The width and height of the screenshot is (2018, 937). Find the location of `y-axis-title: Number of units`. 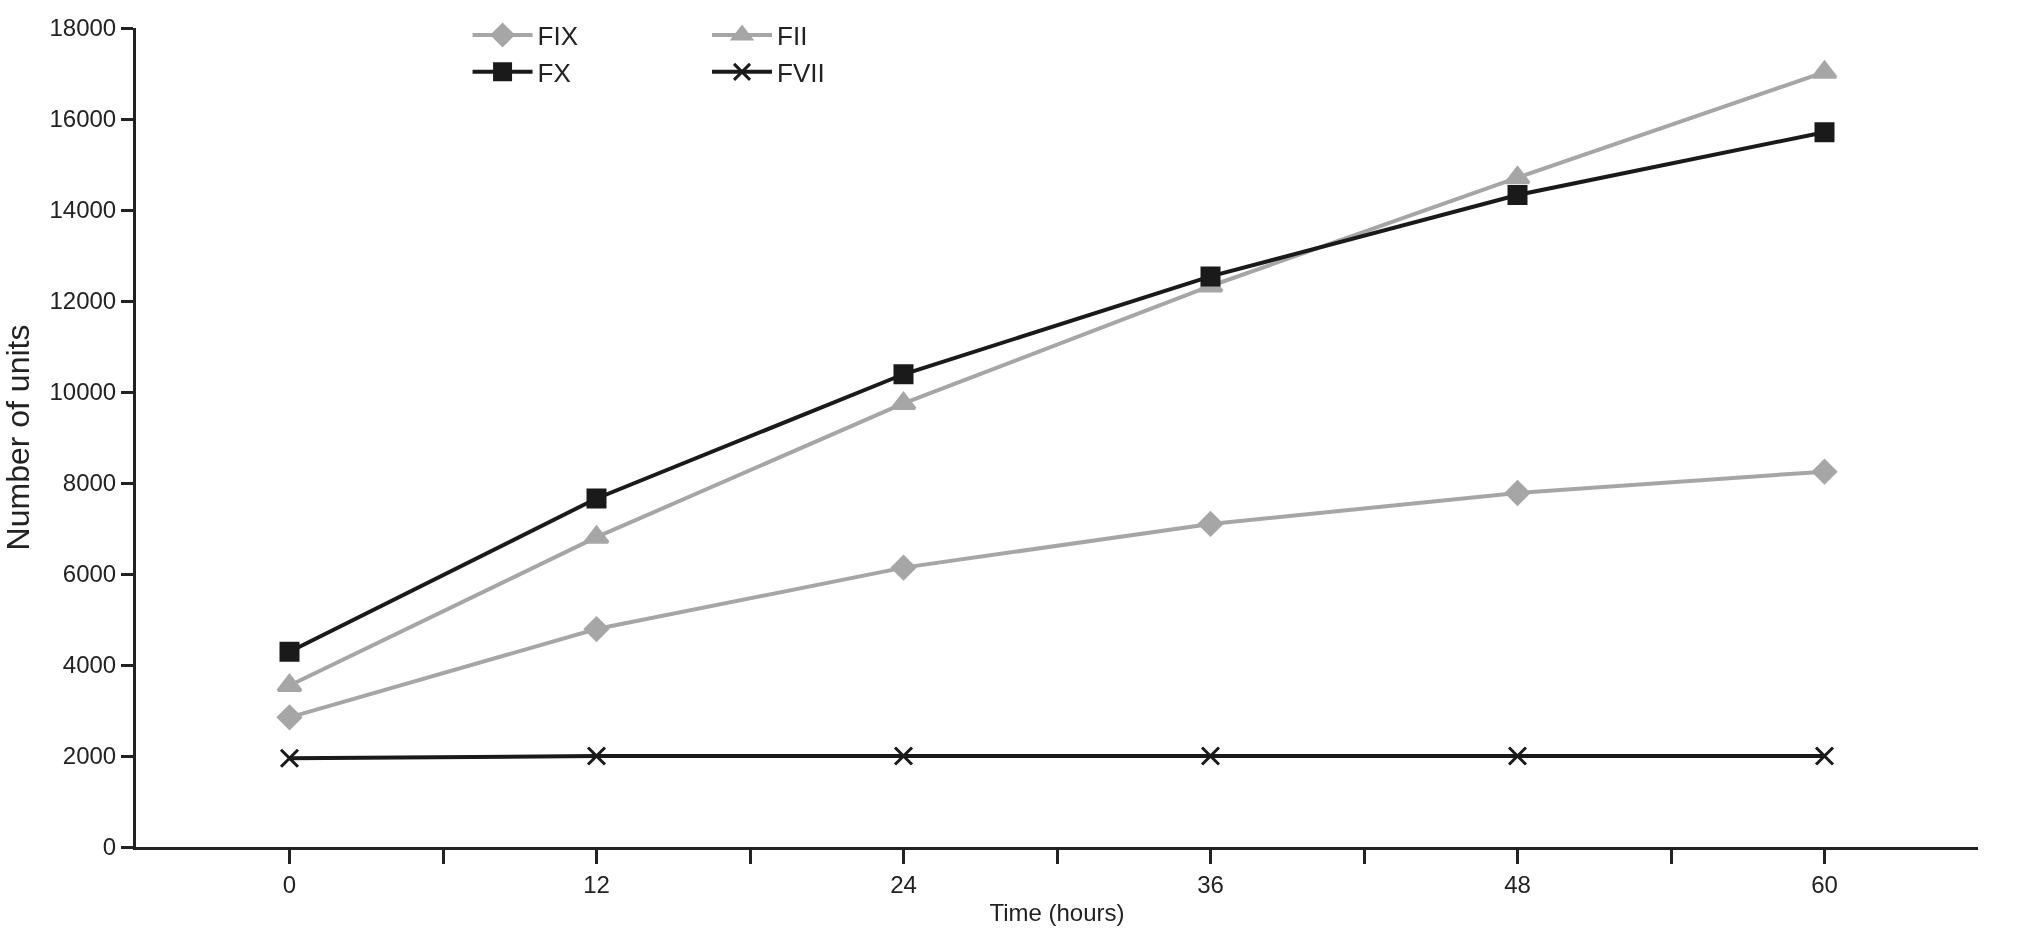

y-axis-title: Number of units is located at coordinates (18, 437).